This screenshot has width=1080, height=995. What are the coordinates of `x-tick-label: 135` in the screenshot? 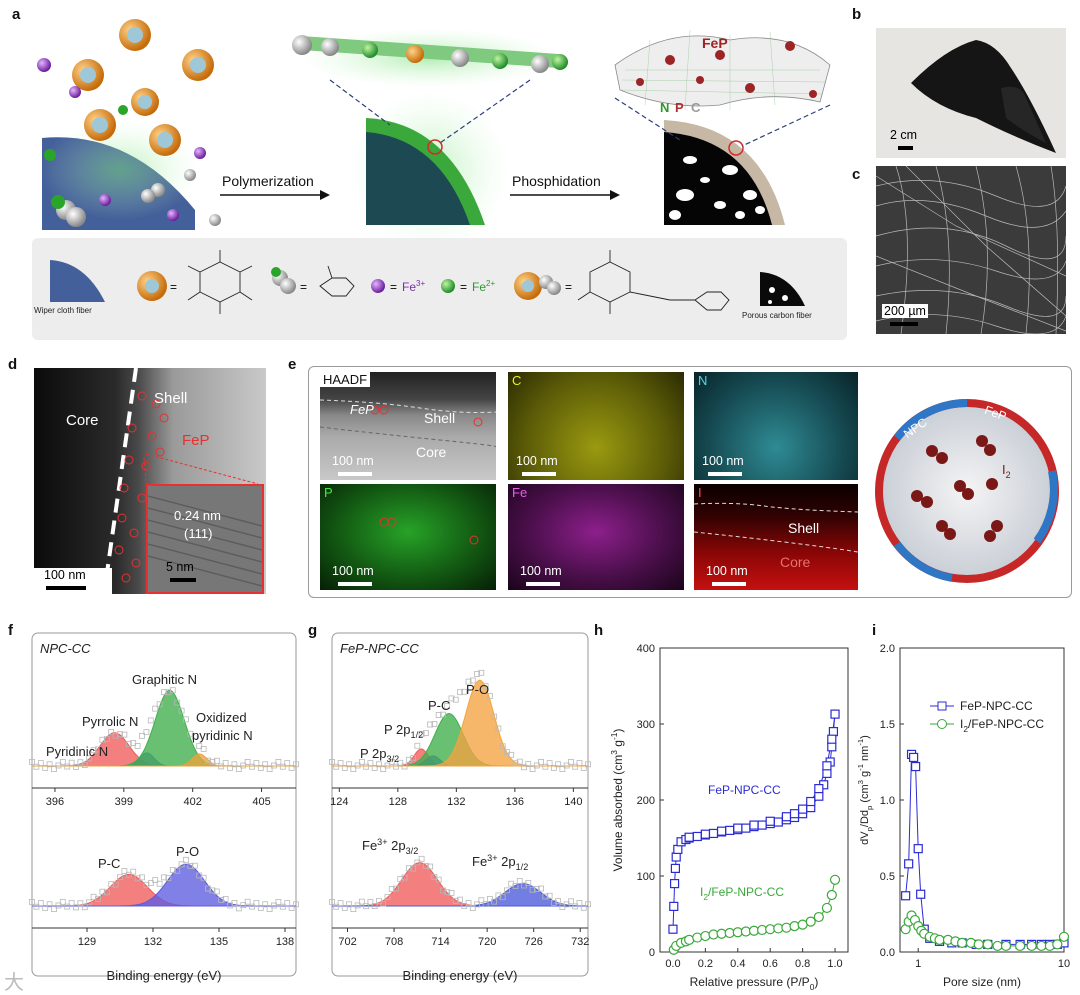 It's located at (219, 942).